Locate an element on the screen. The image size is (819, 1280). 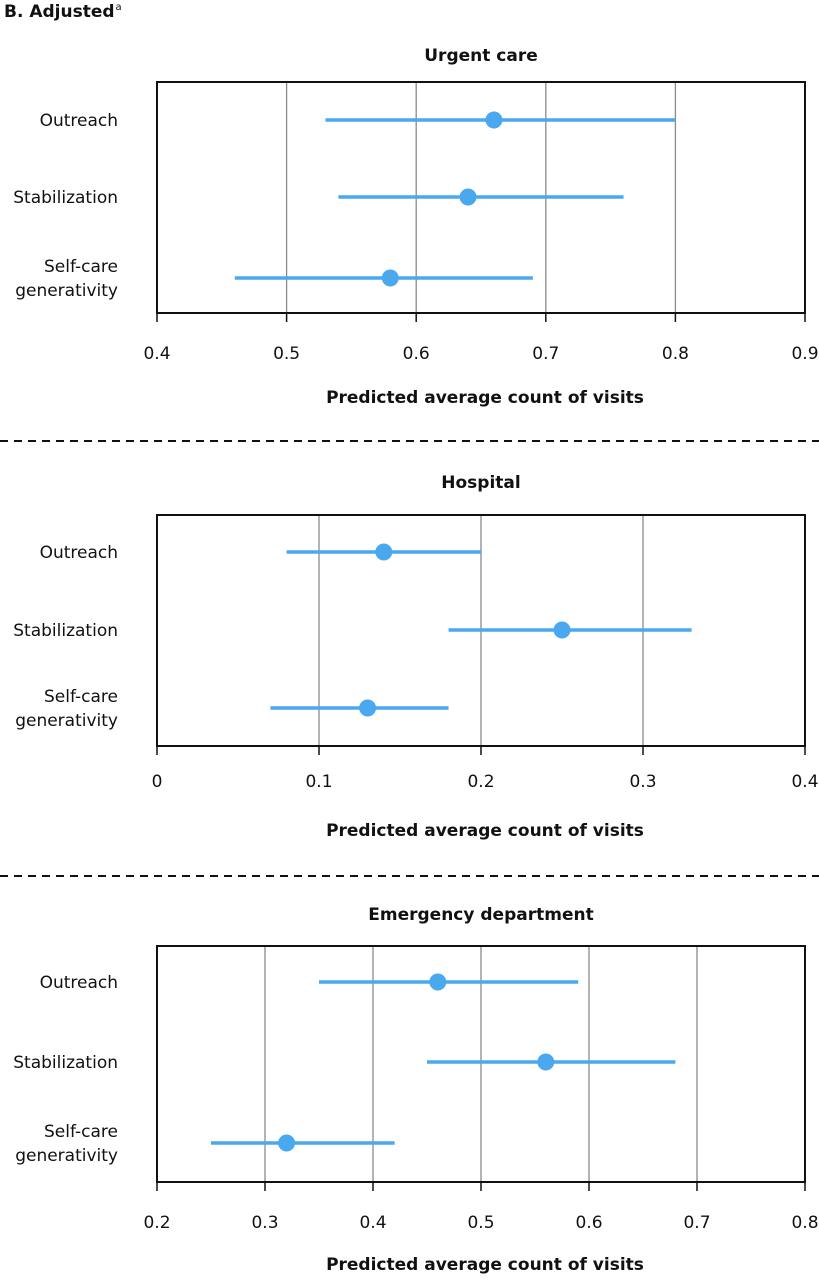
panel-title: Hospital is located at coordinates (480, 483).